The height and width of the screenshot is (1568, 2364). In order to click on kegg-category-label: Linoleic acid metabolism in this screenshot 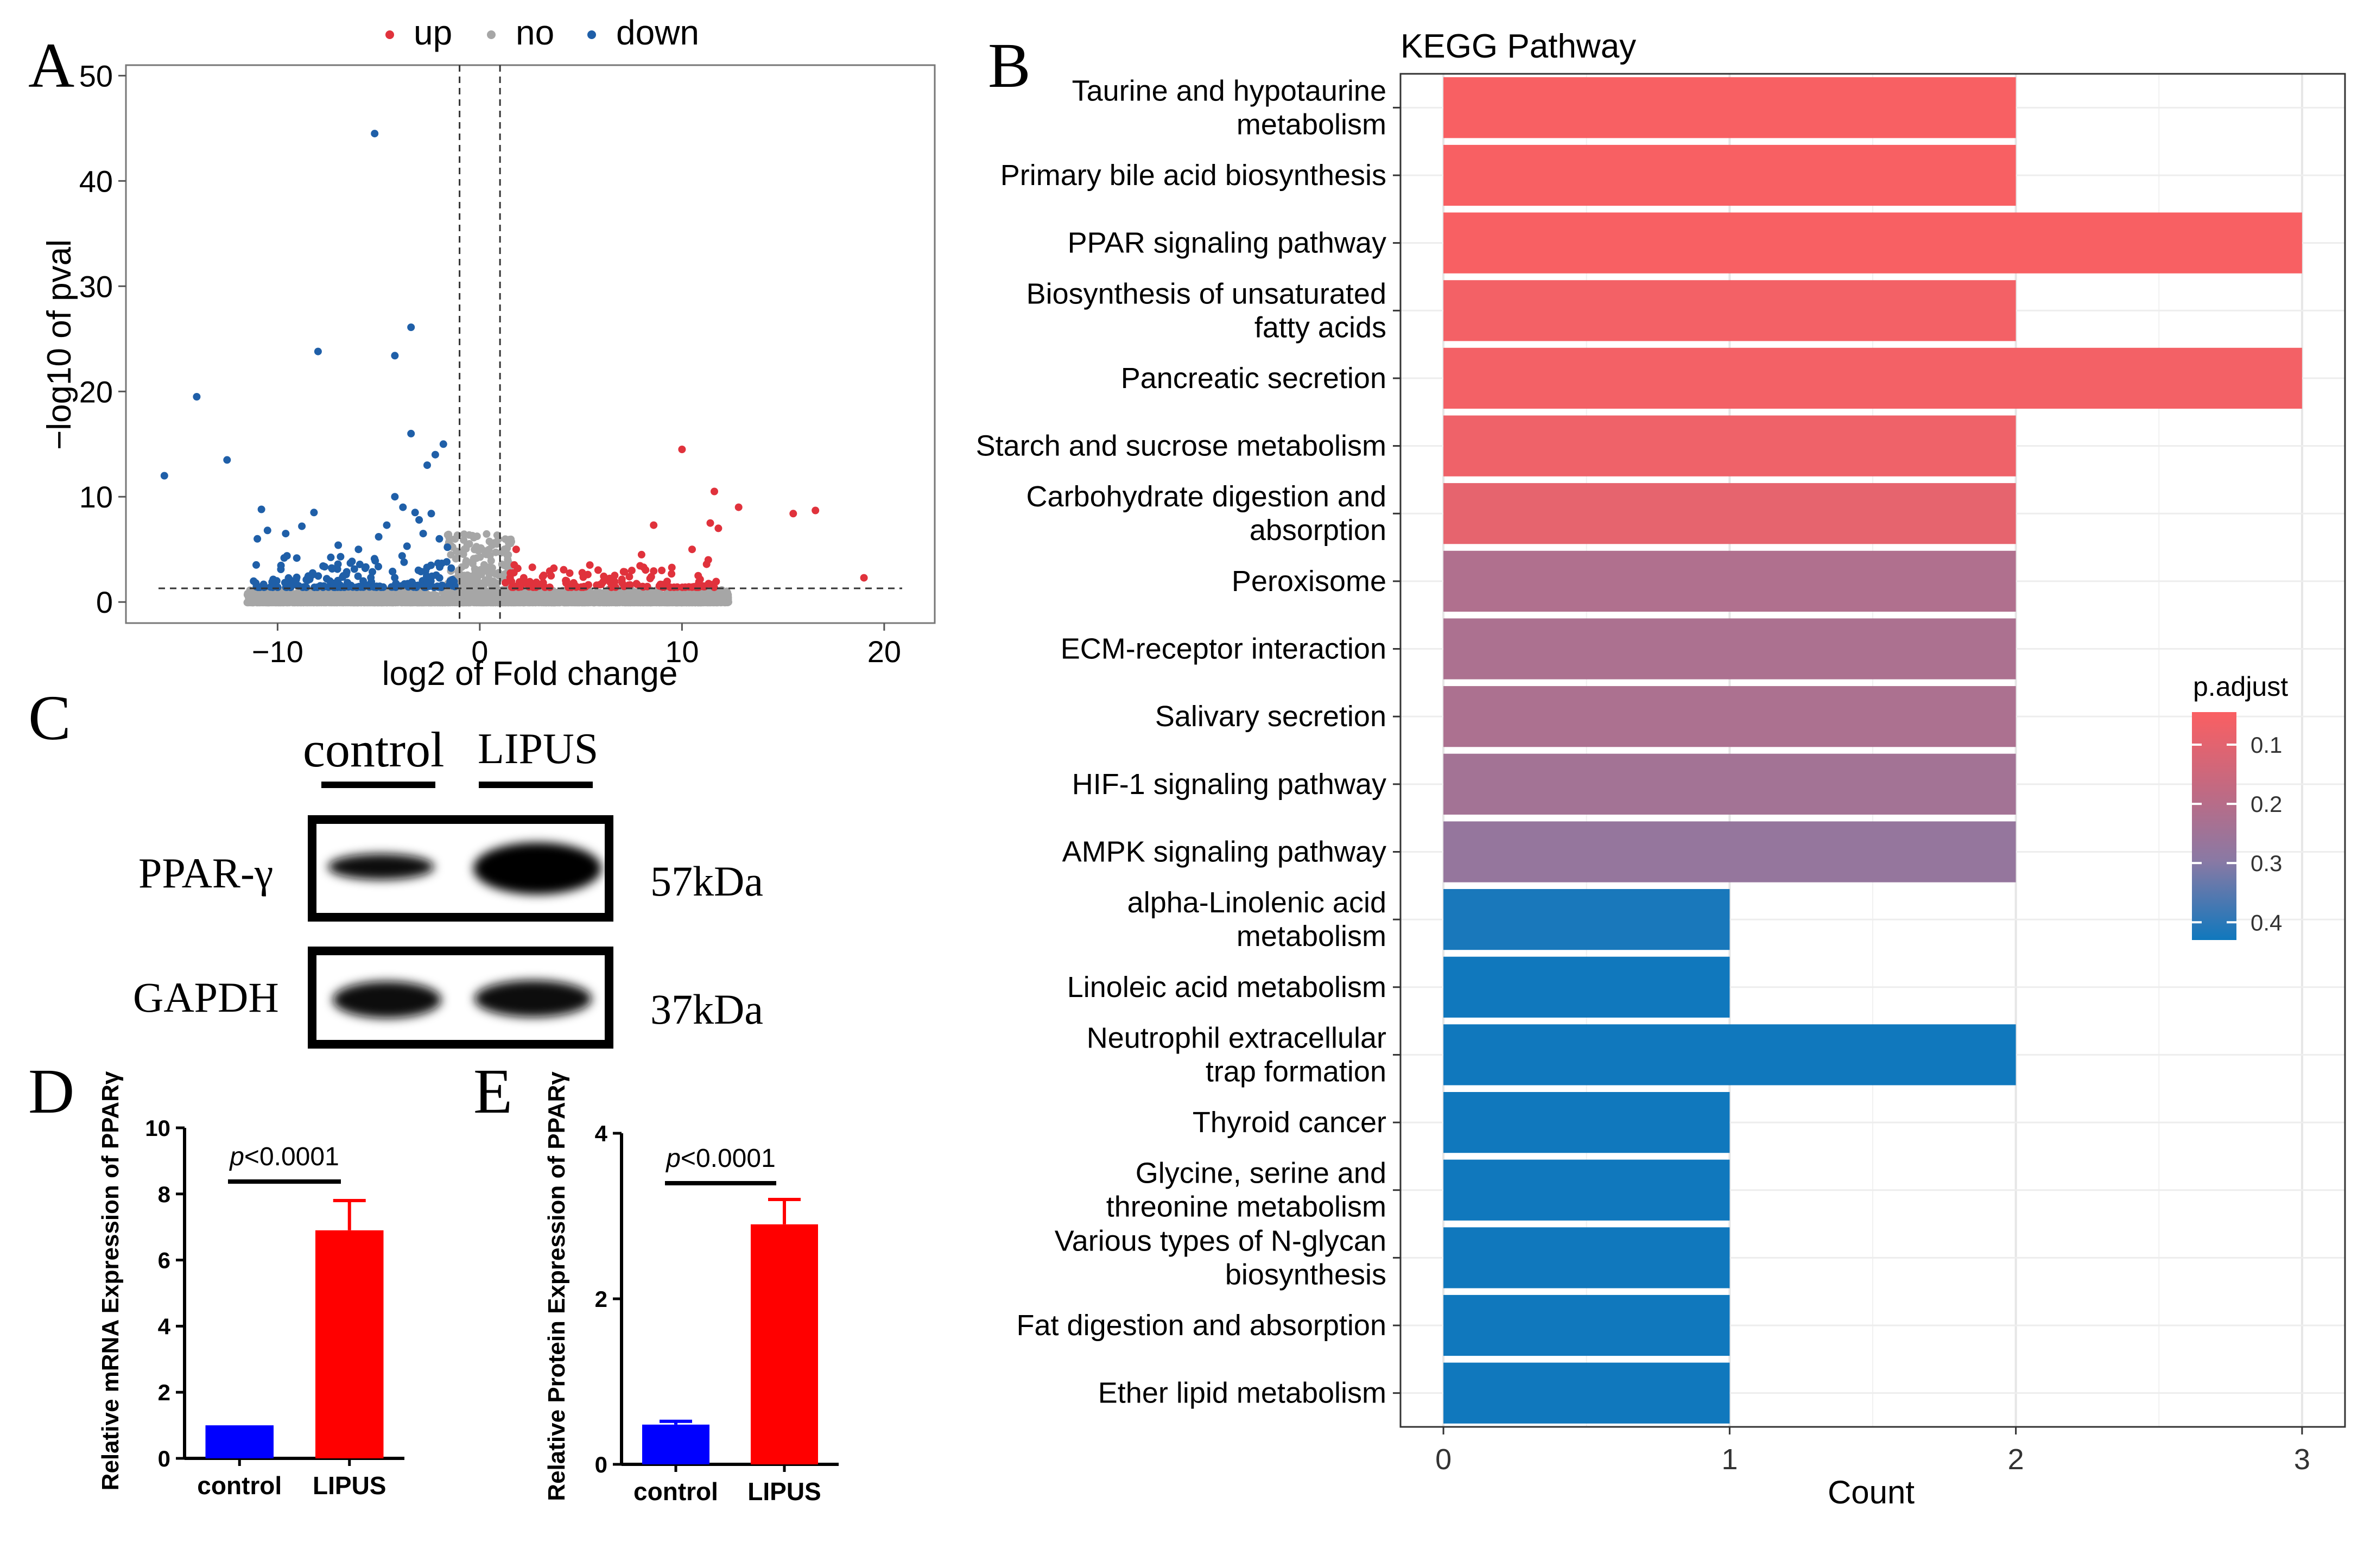, I will do `click(1226, 987)`.